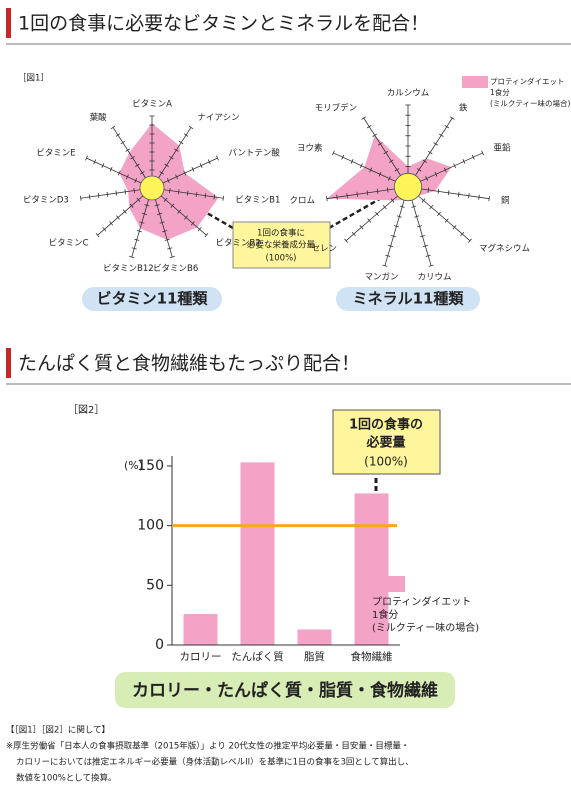 The width and height of the screenshot is (571, 800). I want to click on axis-label: マグネシウム, so click(504, 248).